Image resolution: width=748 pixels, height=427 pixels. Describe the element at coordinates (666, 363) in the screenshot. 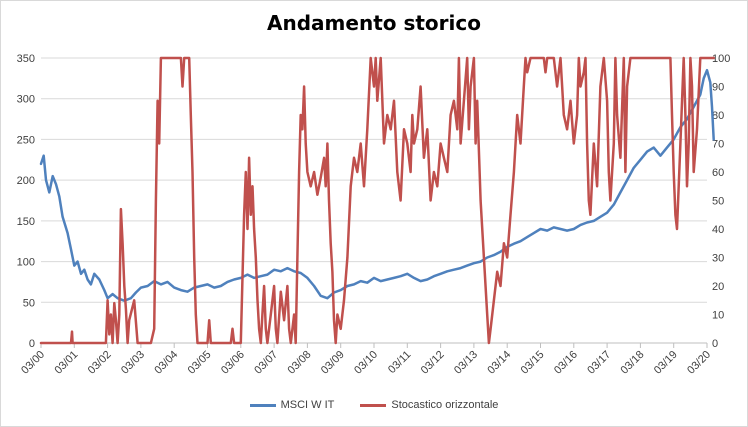

I see `x-tick-label: 03/19` at that location.